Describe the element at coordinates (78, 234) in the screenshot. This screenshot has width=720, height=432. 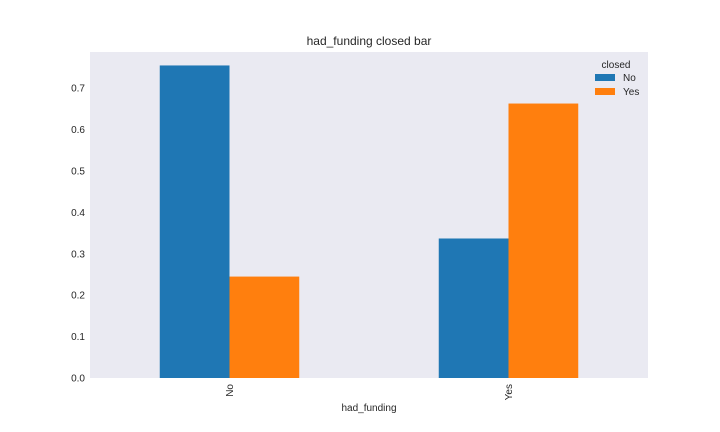
I see `y-axis: 0.0 0.1 0.2 0.3 0.4 0.5 0.6 0.7` at that location.